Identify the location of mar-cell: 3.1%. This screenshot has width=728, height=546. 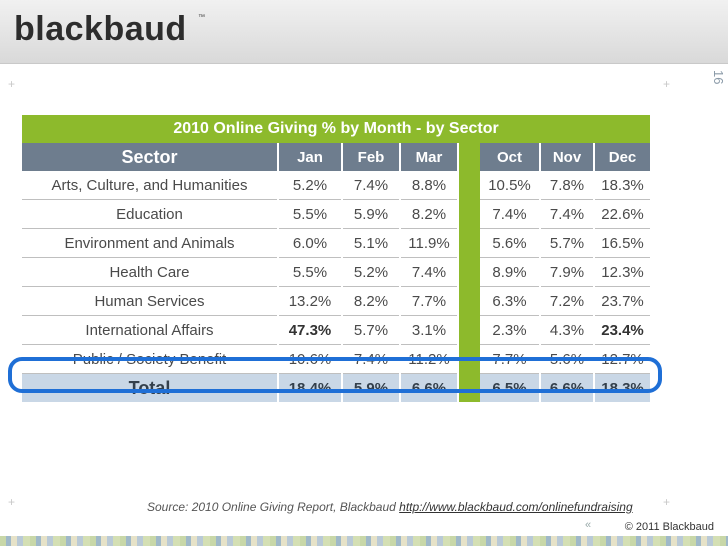
(429, 330).